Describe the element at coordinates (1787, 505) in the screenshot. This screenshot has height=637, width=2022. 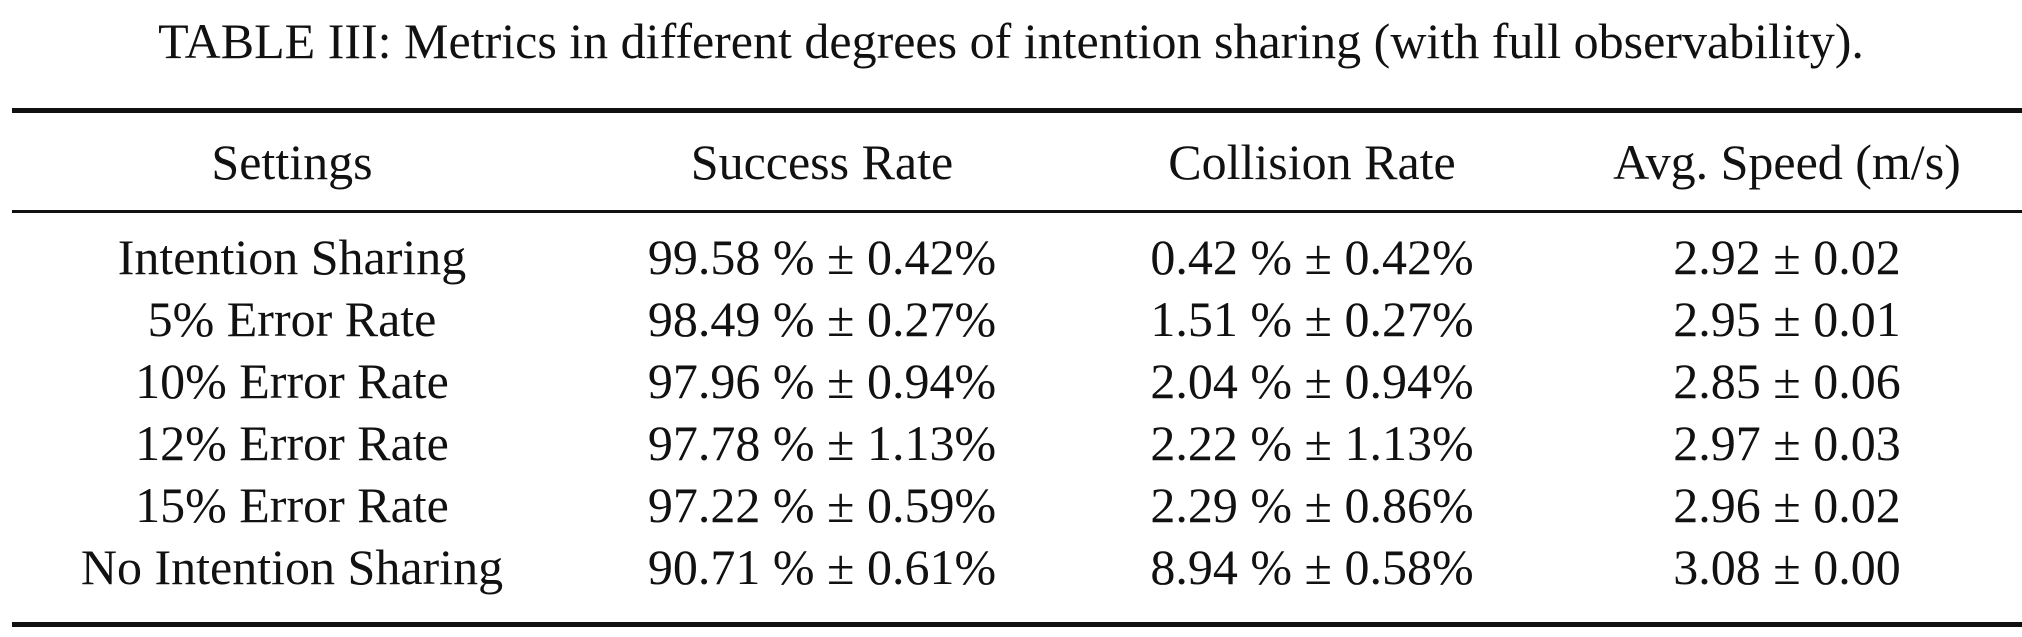
I see `cell-avg-speed: 2.96 ± 0.02` at that location.